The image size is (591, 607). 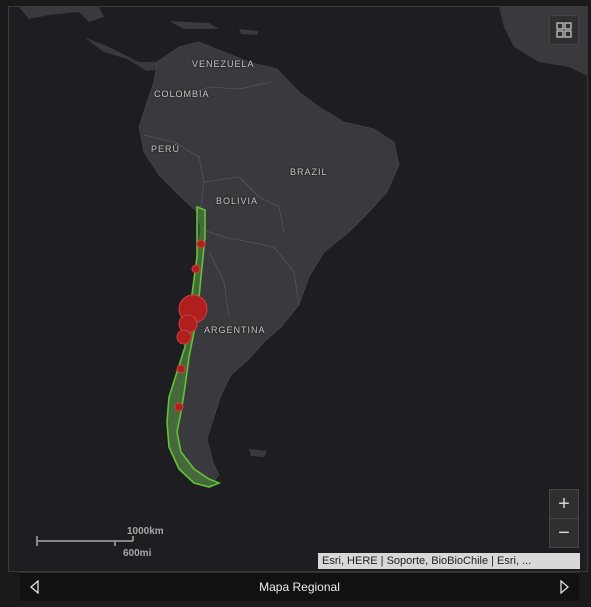 I want to click on basemap-gallery-icon, so click(x=564, y=30).